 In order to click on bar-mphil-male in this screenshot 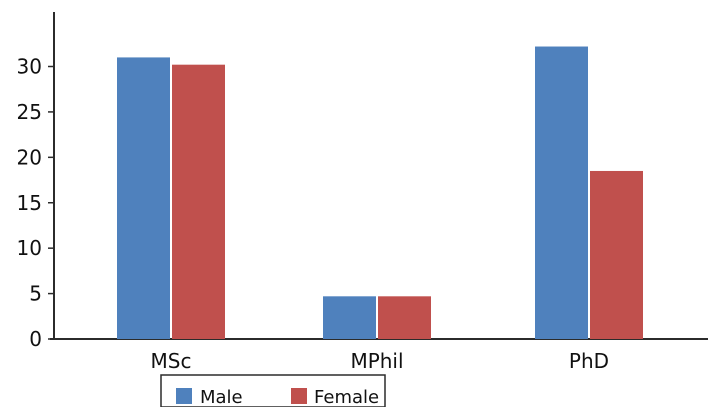, I will do `click(349, 317)`.